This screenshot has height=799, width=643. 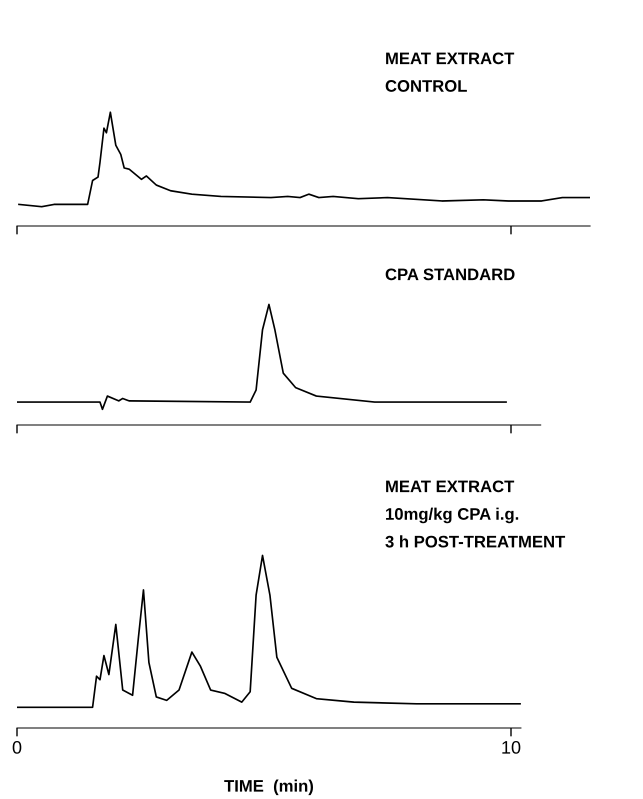 I want to click on x-tick-label: 10, so click(x=511, y=747).